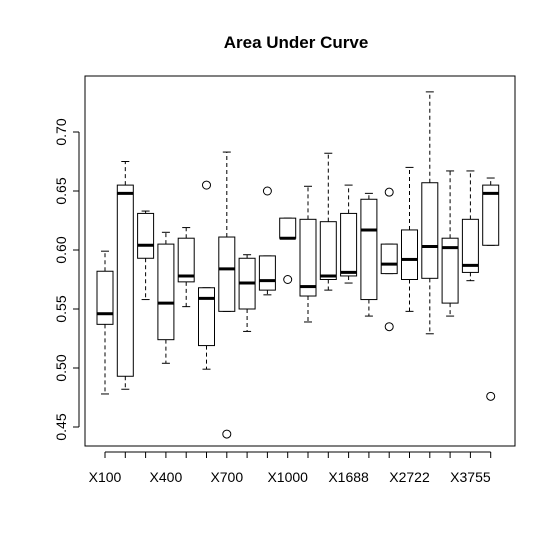 This screenshot has height=545, width=556. Describe the element at coordinates (61, 367) in the screenshot. I see `y-tick-label: 0.50` at that location.